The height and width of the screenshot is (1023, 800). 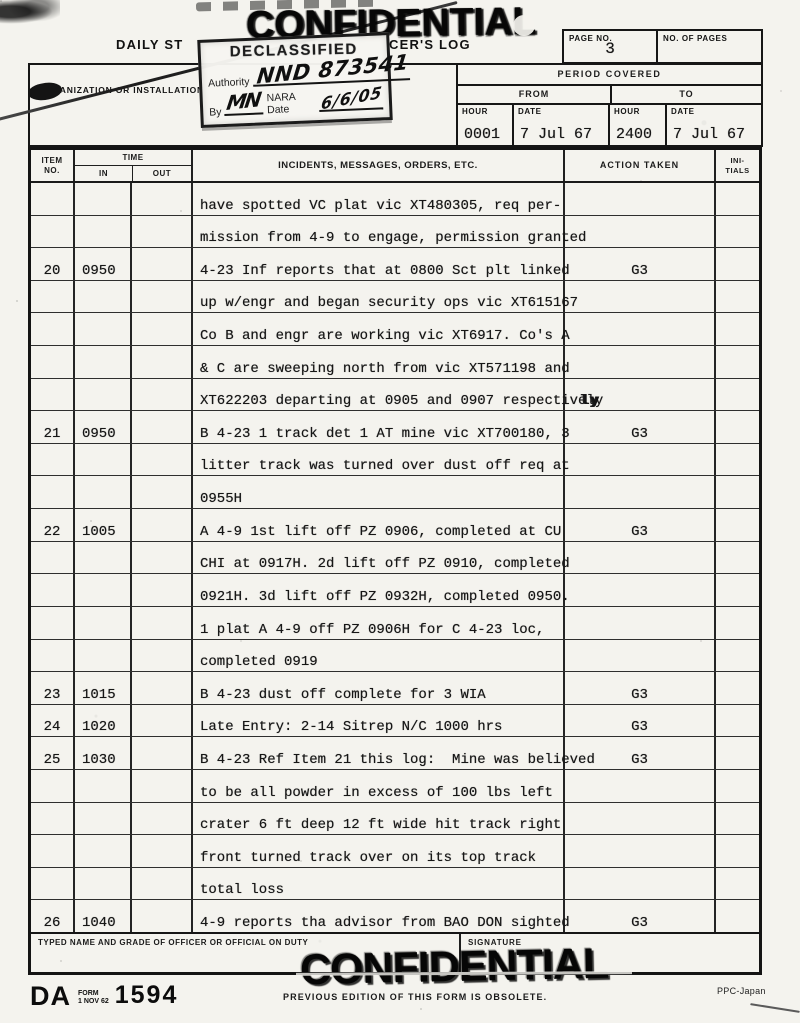 I want to click on incident-text-cell: front turned track over on its top track, so click(x=379, y=851).